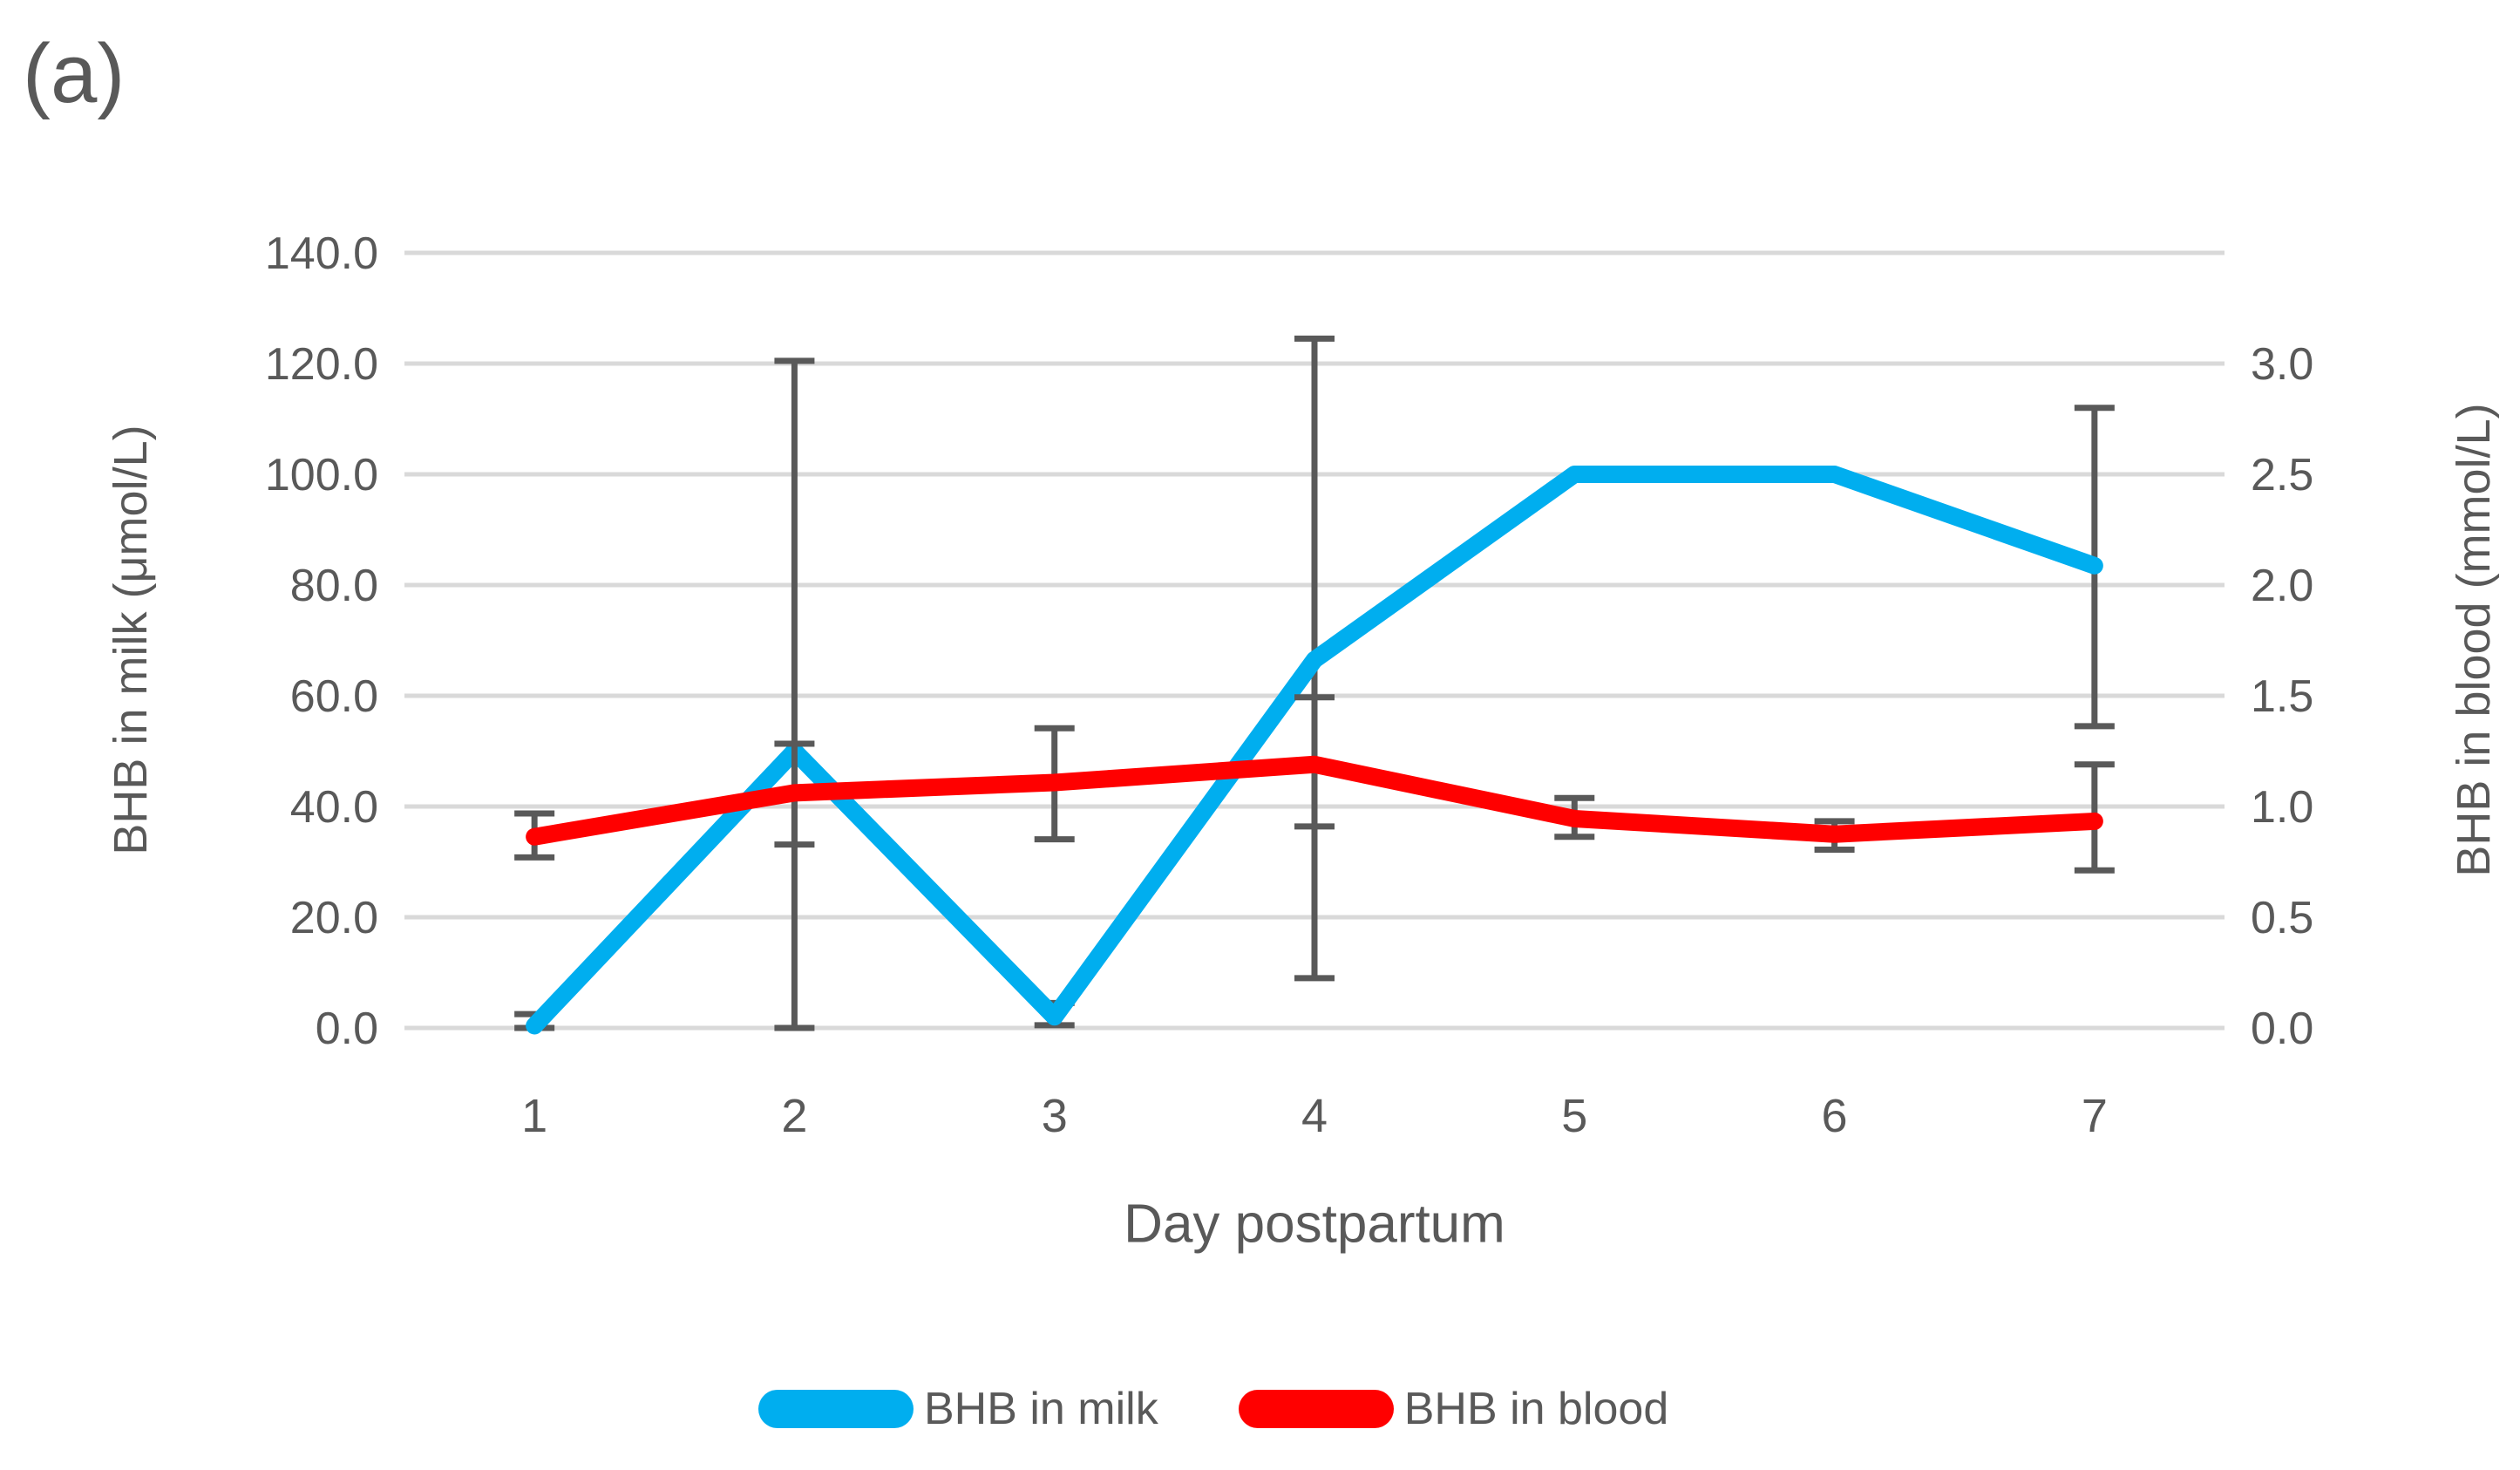 Image resolution: width=2520 pixels, height=1470 pixels. I want to click on panel-label: (a), so click(74, 73).